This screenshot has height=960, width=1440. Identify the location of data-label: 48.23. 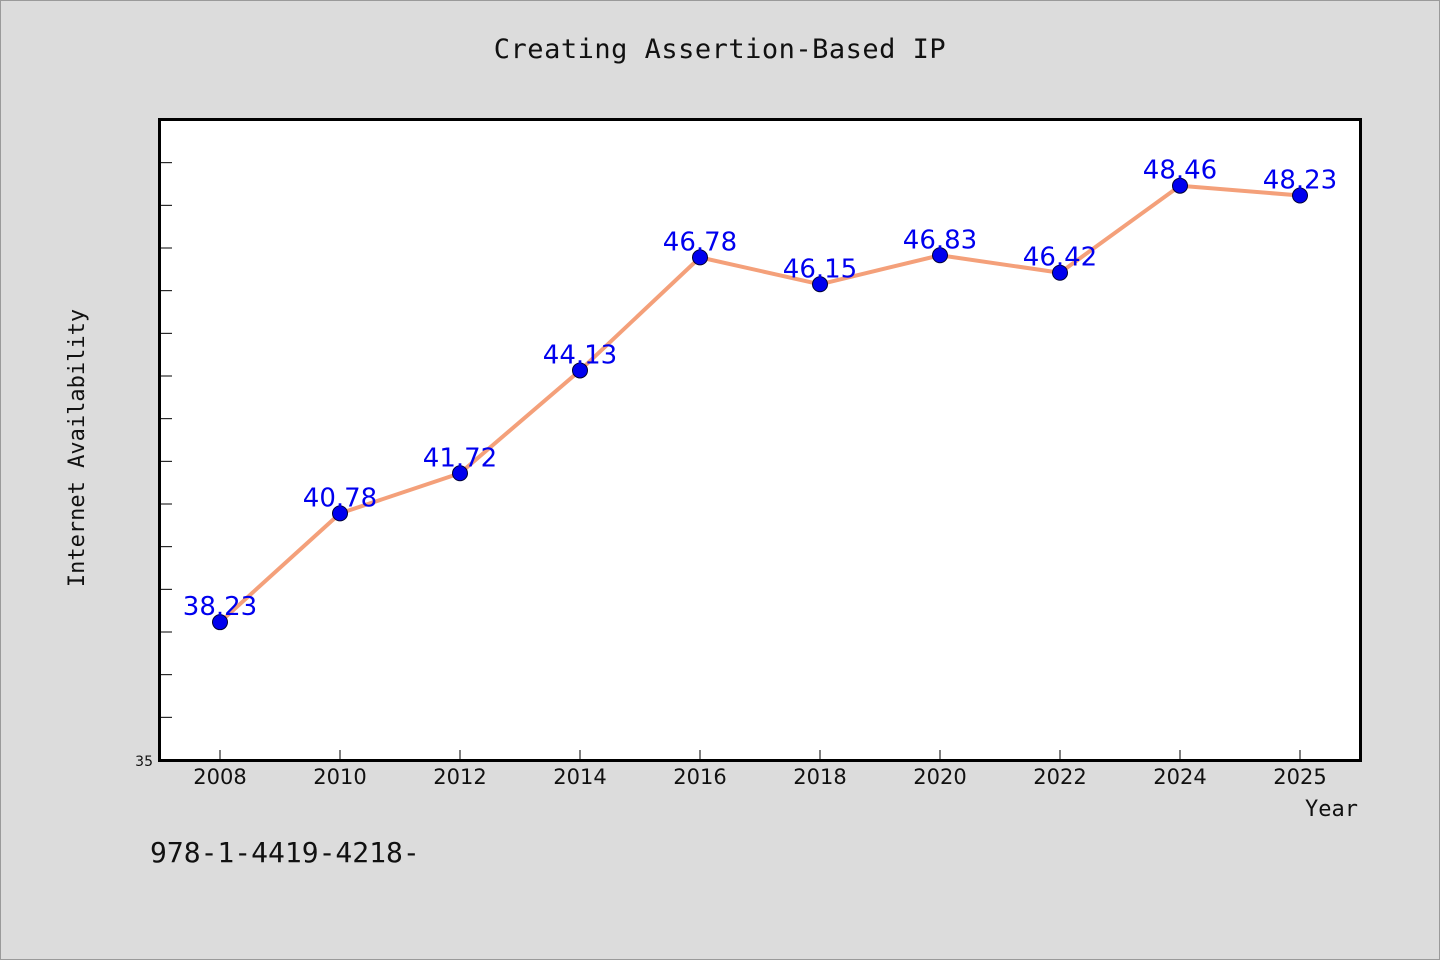
(1300, 181).